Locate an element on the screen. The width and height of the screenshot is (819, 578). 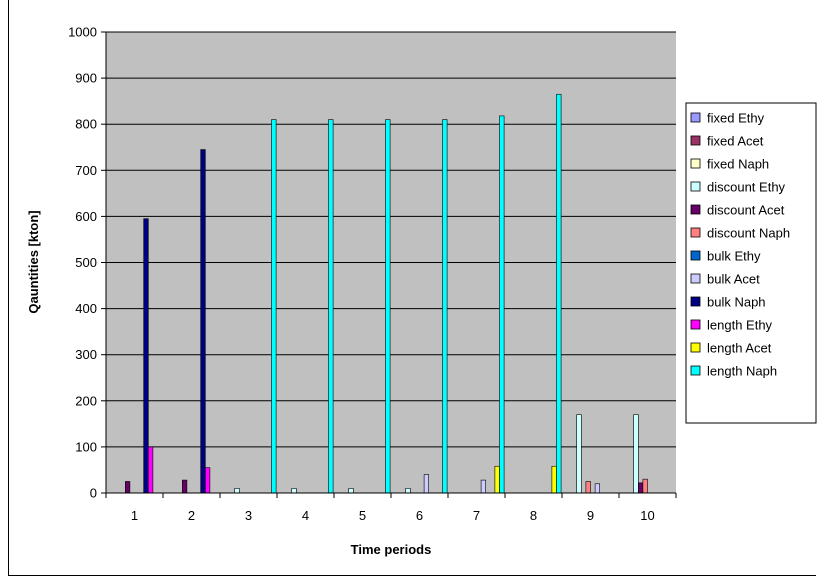
y-tick-label: 200 is located at coordinates (86, 400).